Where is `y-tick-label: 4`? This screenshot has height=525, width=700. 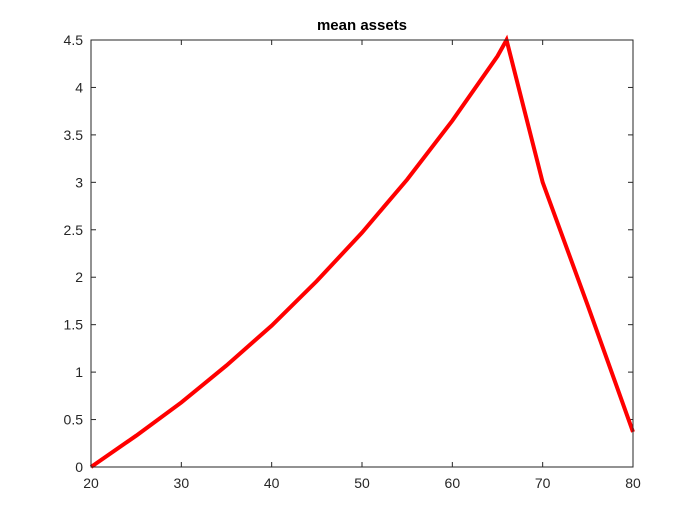 y-tick-label: 4 is located at coordinates (79, 87).